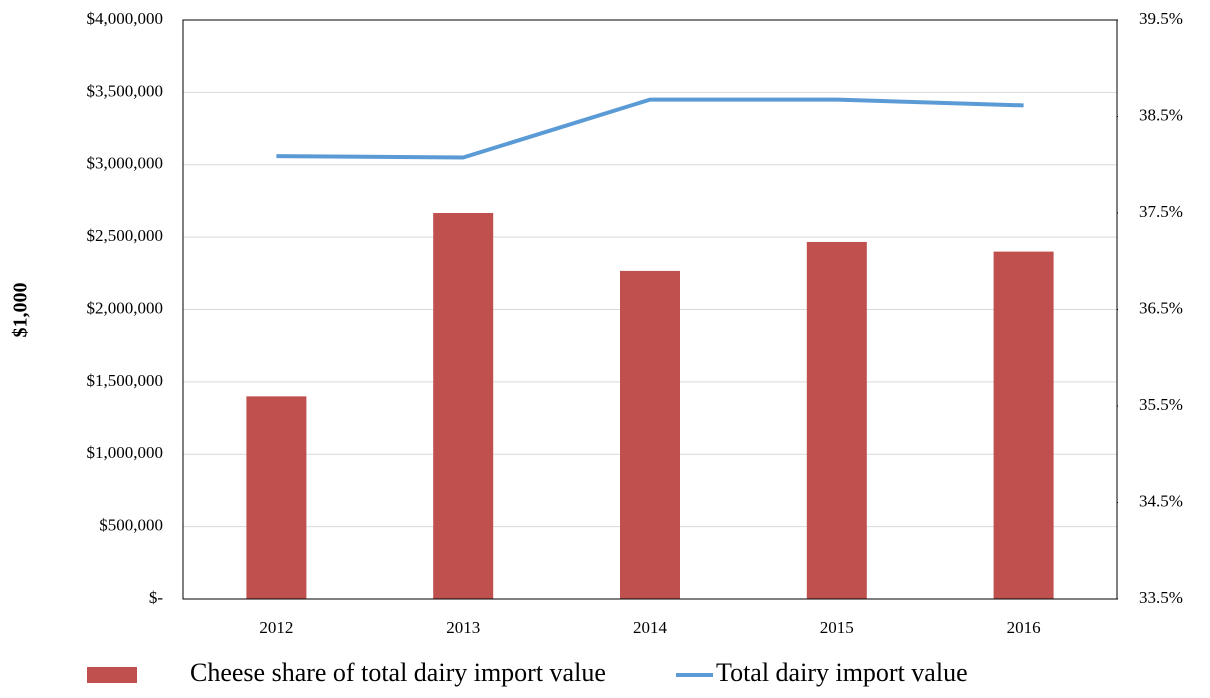 This screenshot has height=698, width=1210. What do you see at coordinates (131, 525) in the screenshot?
I see `y-tick-label: $500,000` at bounding box center [131, 525].